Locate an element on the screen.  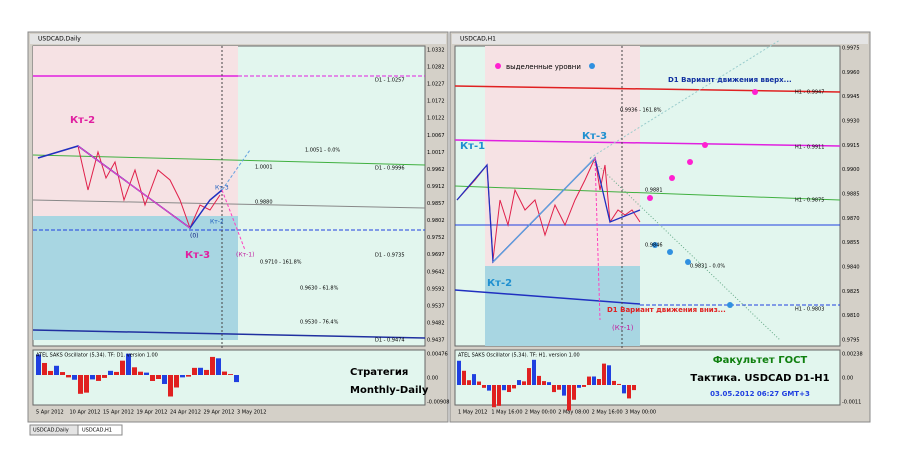
price-label: 1.0282 is located at coordinates (436, 68).